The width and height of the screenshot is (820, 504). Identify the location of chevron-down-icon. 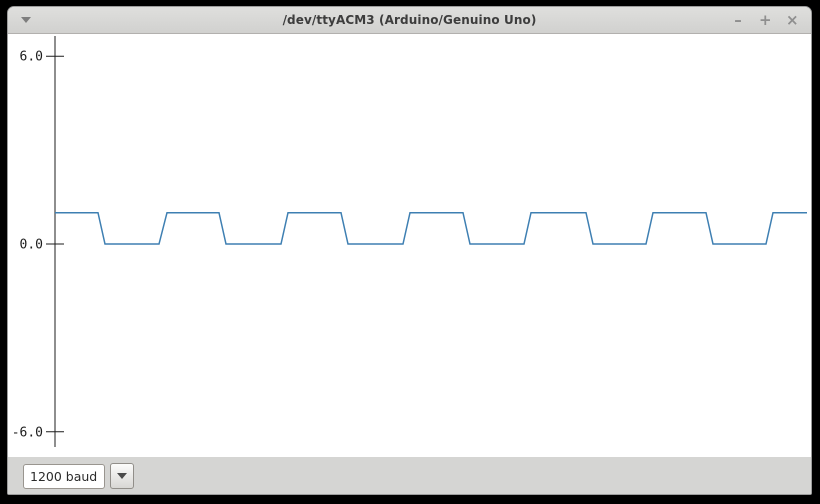
(122, 476).